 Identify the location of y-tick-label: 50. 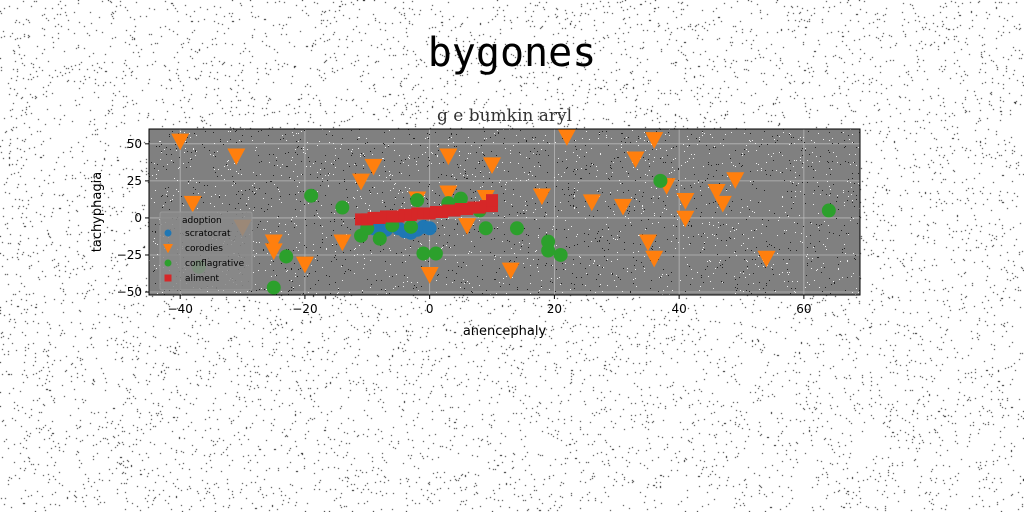
(134, 144).